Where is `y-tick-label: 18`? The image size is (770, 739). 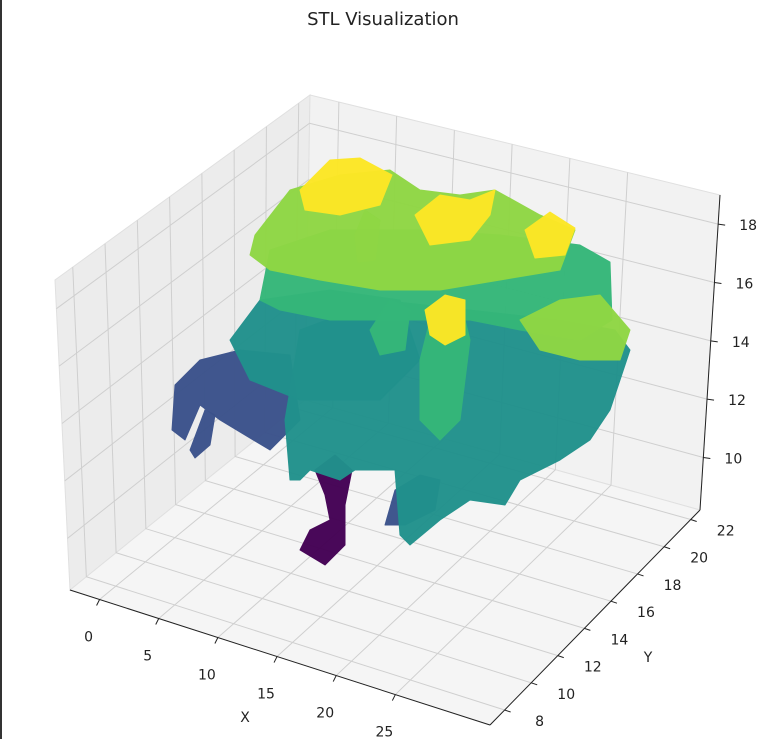 y-tick-label: 18 is located at coordinates (673, 586).